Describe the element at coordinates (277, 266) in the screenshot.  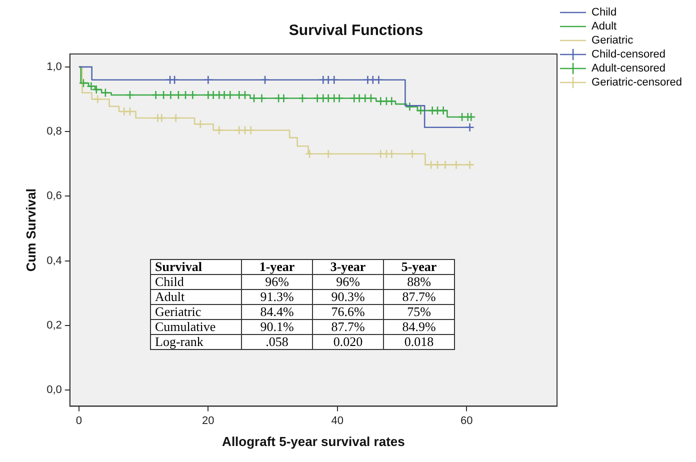
I see `annotation: 1-year` at that location.